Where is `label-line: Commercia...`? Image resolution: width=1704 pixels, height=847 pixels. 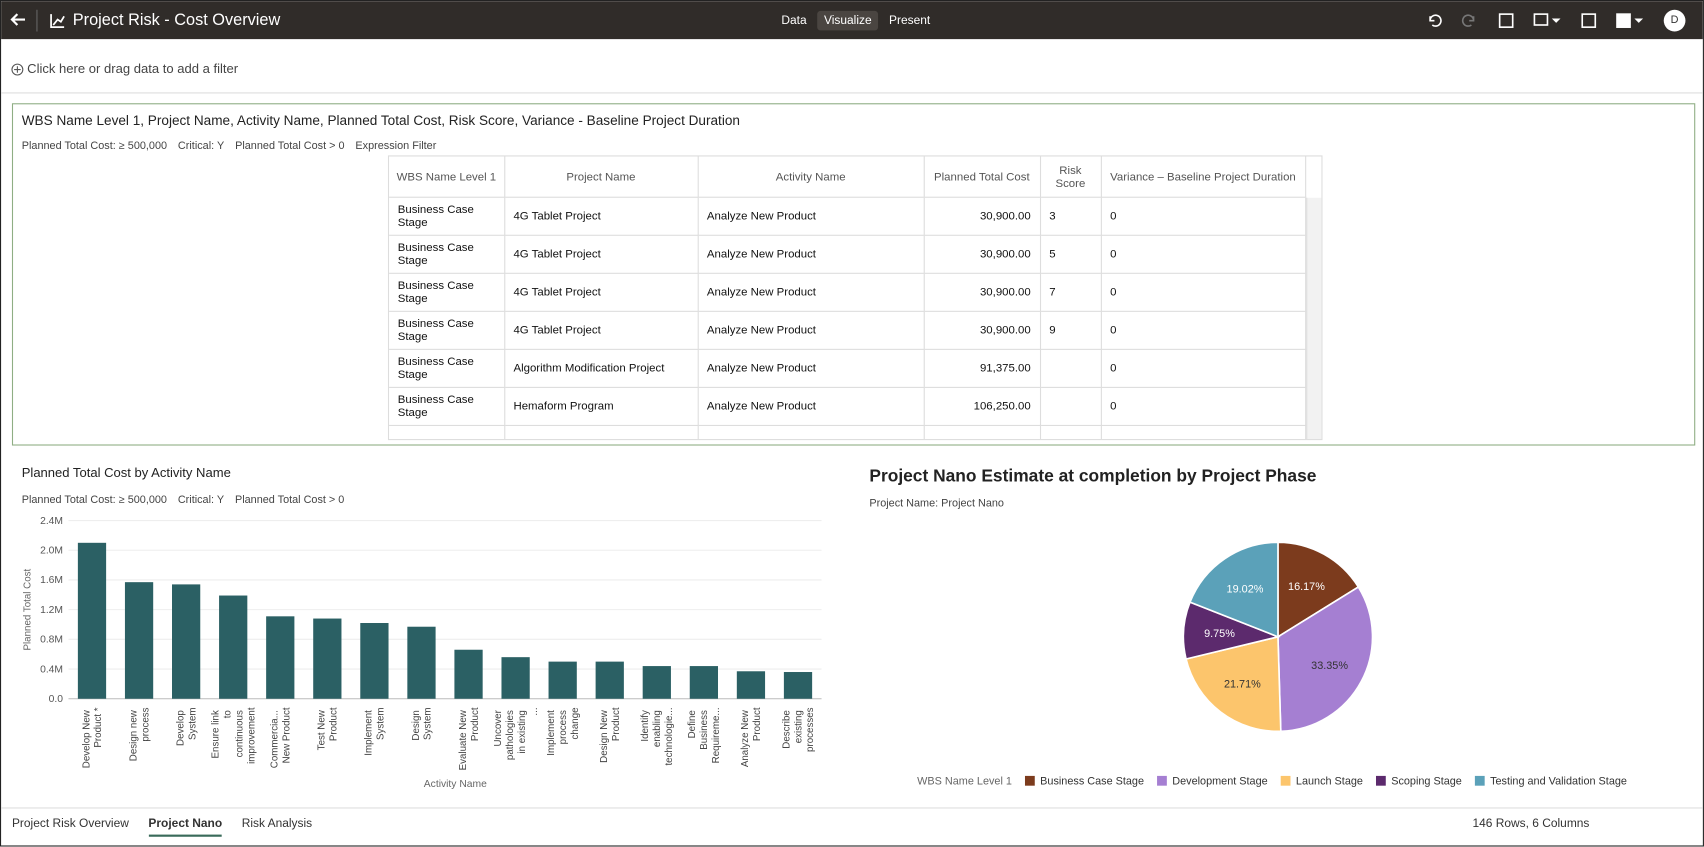
label-line: Commercia... is located at coordinates (275, 737).